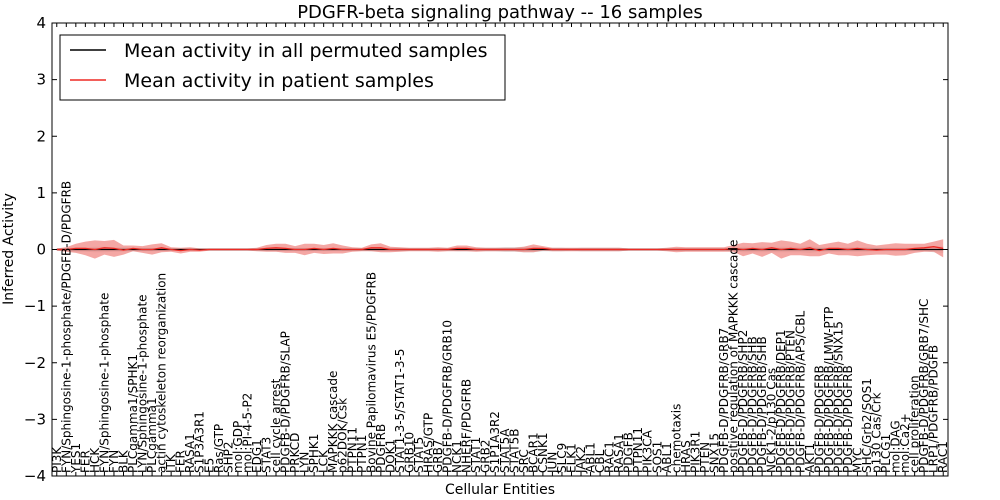  Describe the element at coordinates (552, 463) in the screenshot. I see `x-entity-label: JUN` at that location.